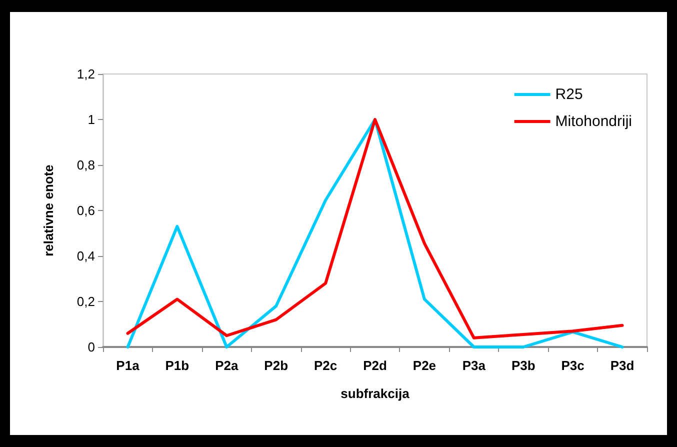 The width and height of the screenshot is (677, 447). Describe the element at coordinates (85, 210) in the screenshot. I see `y-tick-label: 0,6` at that location.